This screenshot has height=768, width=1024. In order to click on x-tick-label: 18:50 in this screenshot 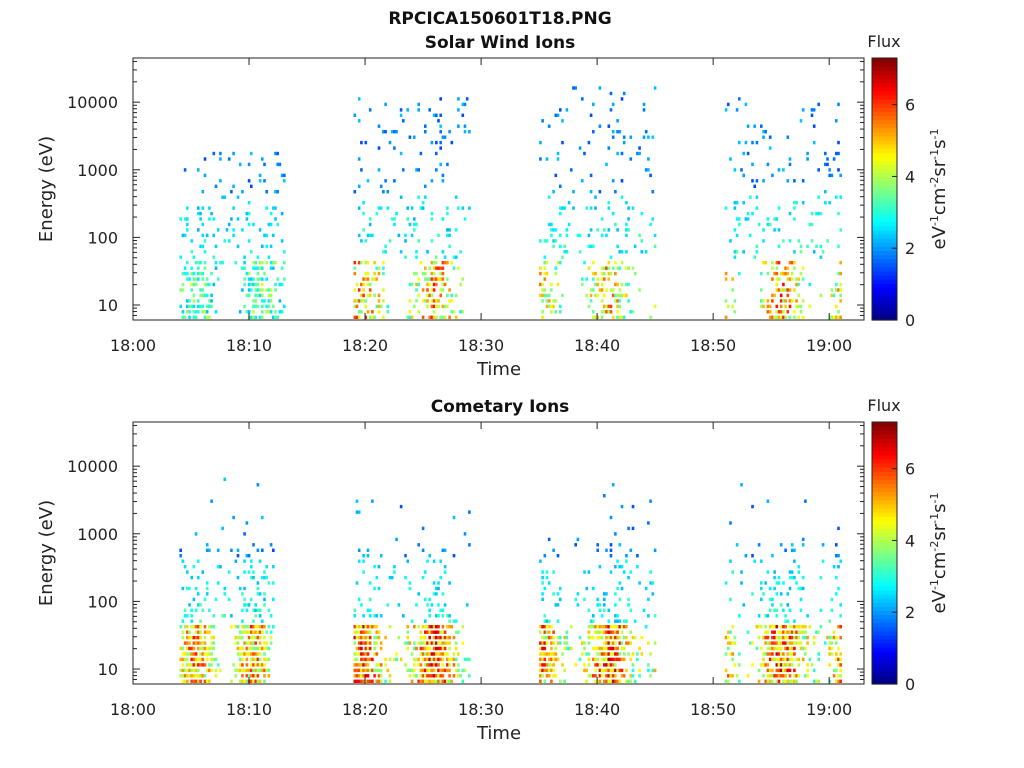, I will do `click(713, 345)`.